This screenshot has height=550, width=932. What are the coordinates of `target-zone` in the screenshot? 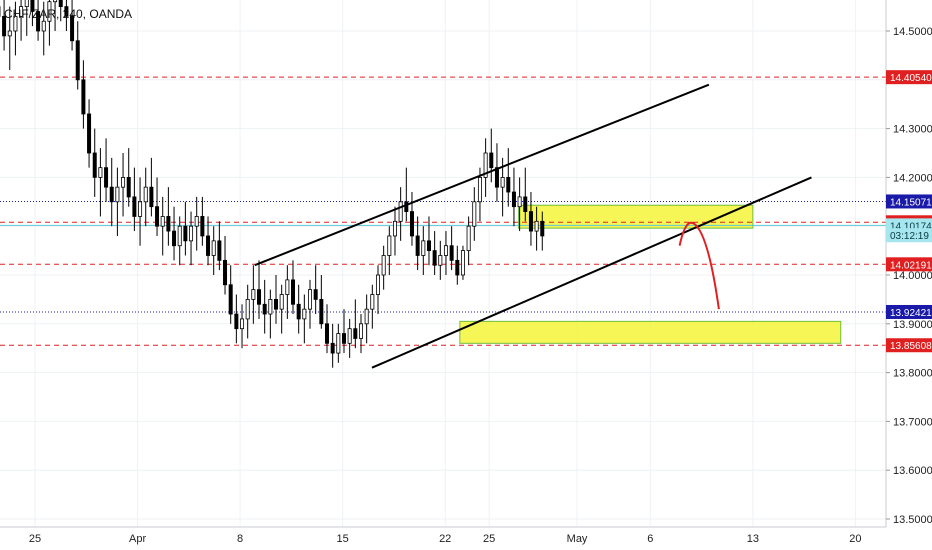 It's located at (650, 332).